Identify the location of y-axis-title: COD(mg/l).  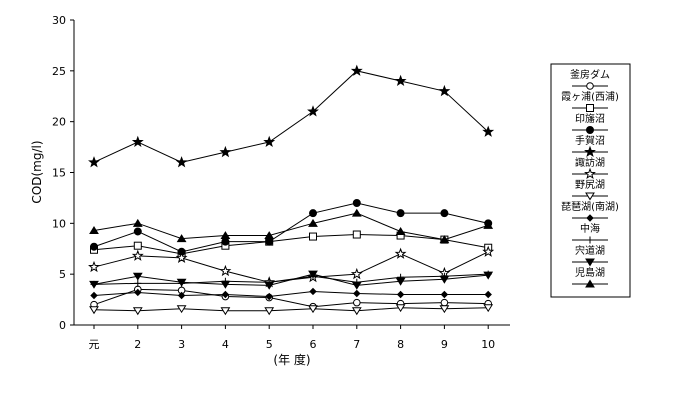
(37, 171).